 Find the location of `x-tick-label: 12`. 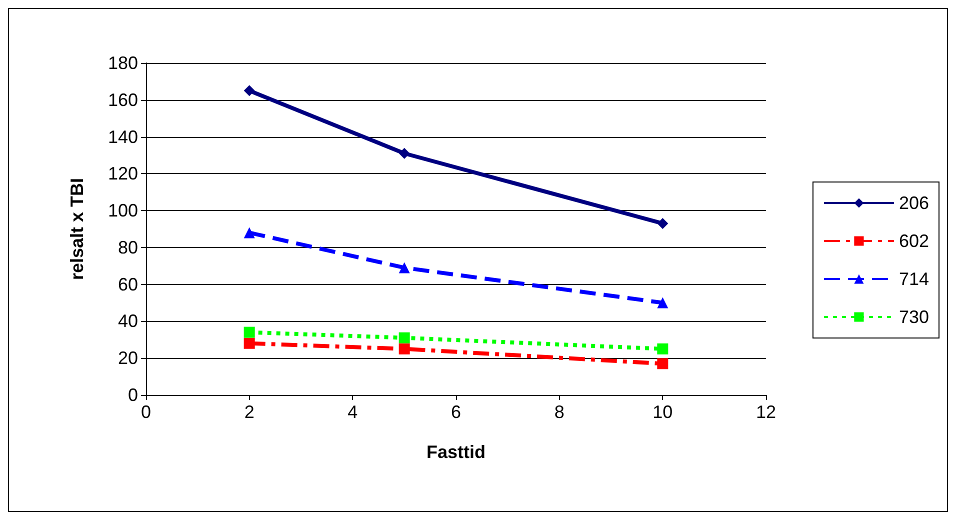

x-tick-label: 12 is located at coordinates (766, 412).